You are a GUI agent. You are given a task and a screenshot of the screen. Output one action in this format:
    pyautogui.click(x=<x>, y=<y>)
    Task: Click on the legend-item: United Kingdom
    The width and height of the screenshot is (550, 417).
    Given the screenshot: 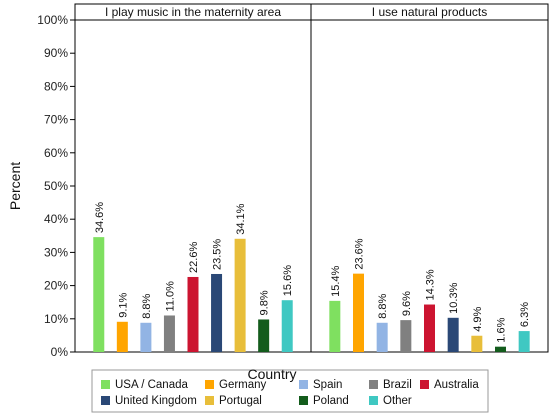 What is the action you would take?
    pyautogui.click(x=149, y=401)
    